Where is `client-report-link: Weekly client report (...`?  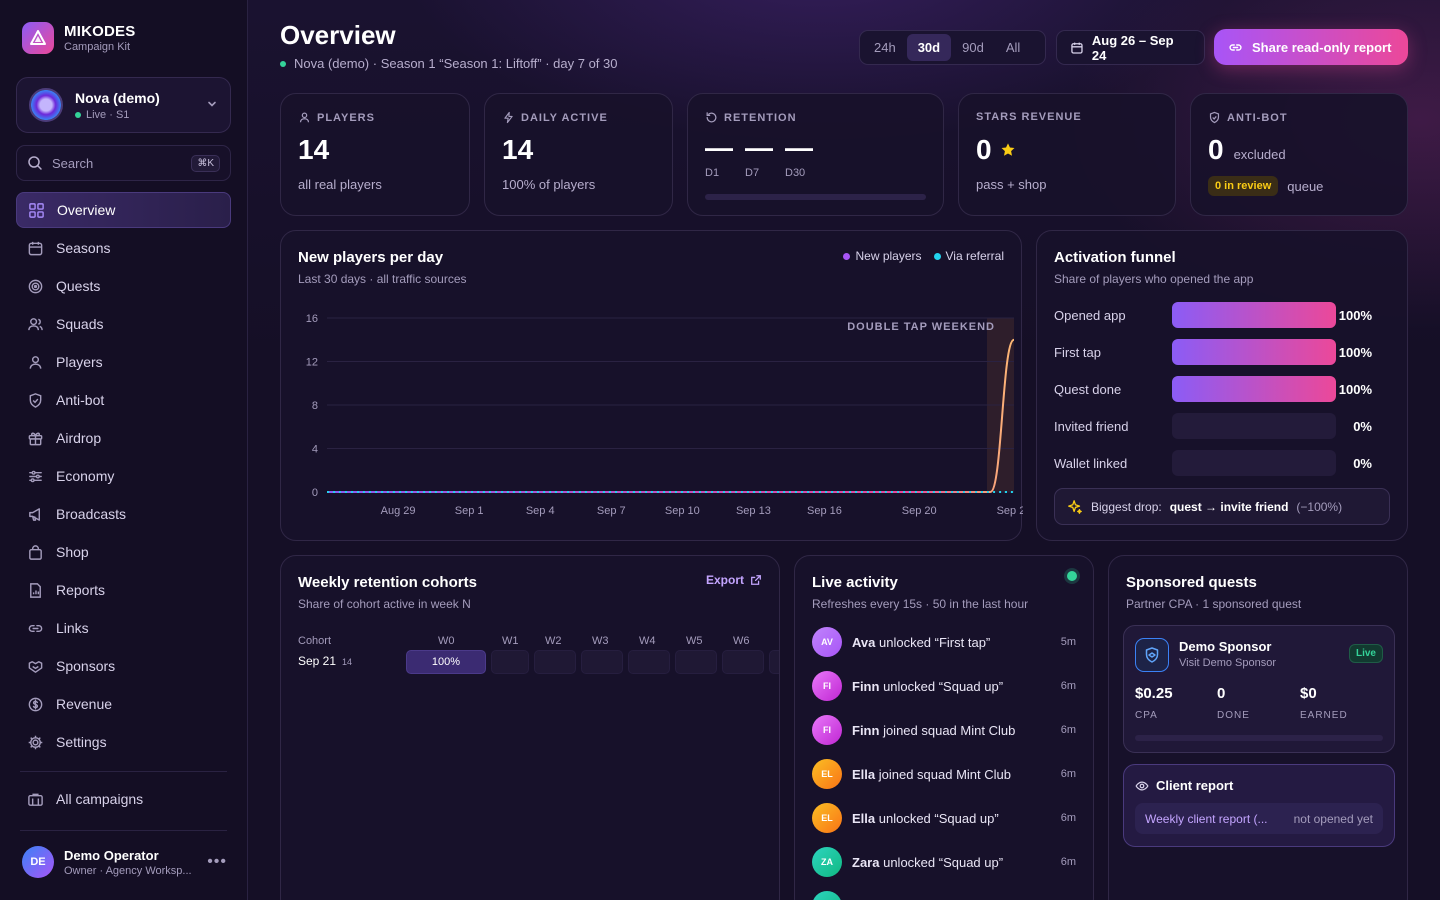
client-report-link: Weekly client report (... is located at coordinates (1206, 818).